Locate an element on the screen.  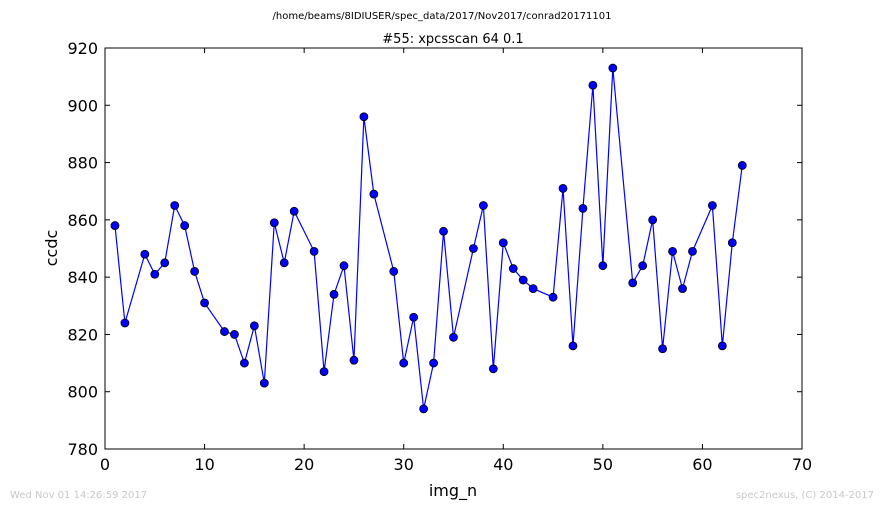
x-tick-label: 70 is located at coordinates (802, 464).